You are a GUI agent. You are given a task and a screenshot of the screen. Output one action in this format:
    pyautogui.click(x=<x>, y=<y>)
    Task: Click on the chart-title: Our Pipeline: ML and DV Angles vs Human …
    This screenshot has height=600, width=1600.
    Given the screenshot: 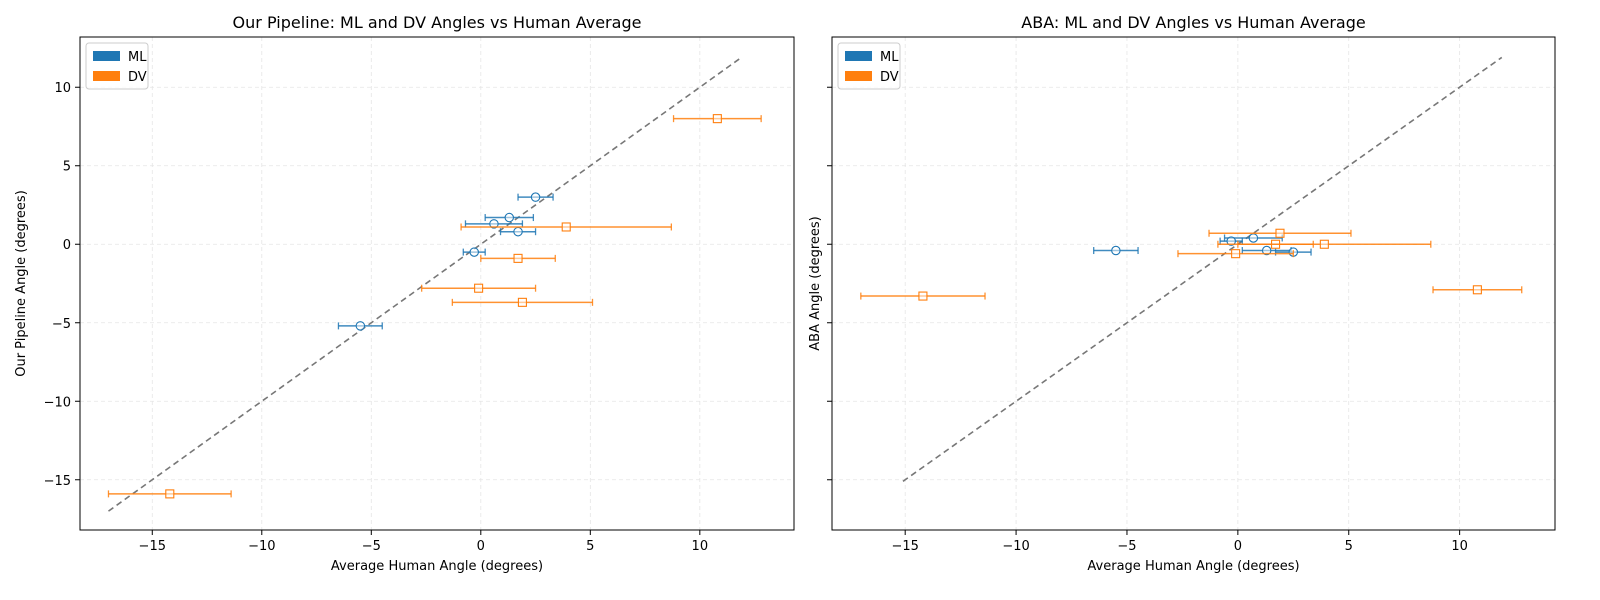 What is the action you would take?
    pyautogui.click(x=437, y=22)
    